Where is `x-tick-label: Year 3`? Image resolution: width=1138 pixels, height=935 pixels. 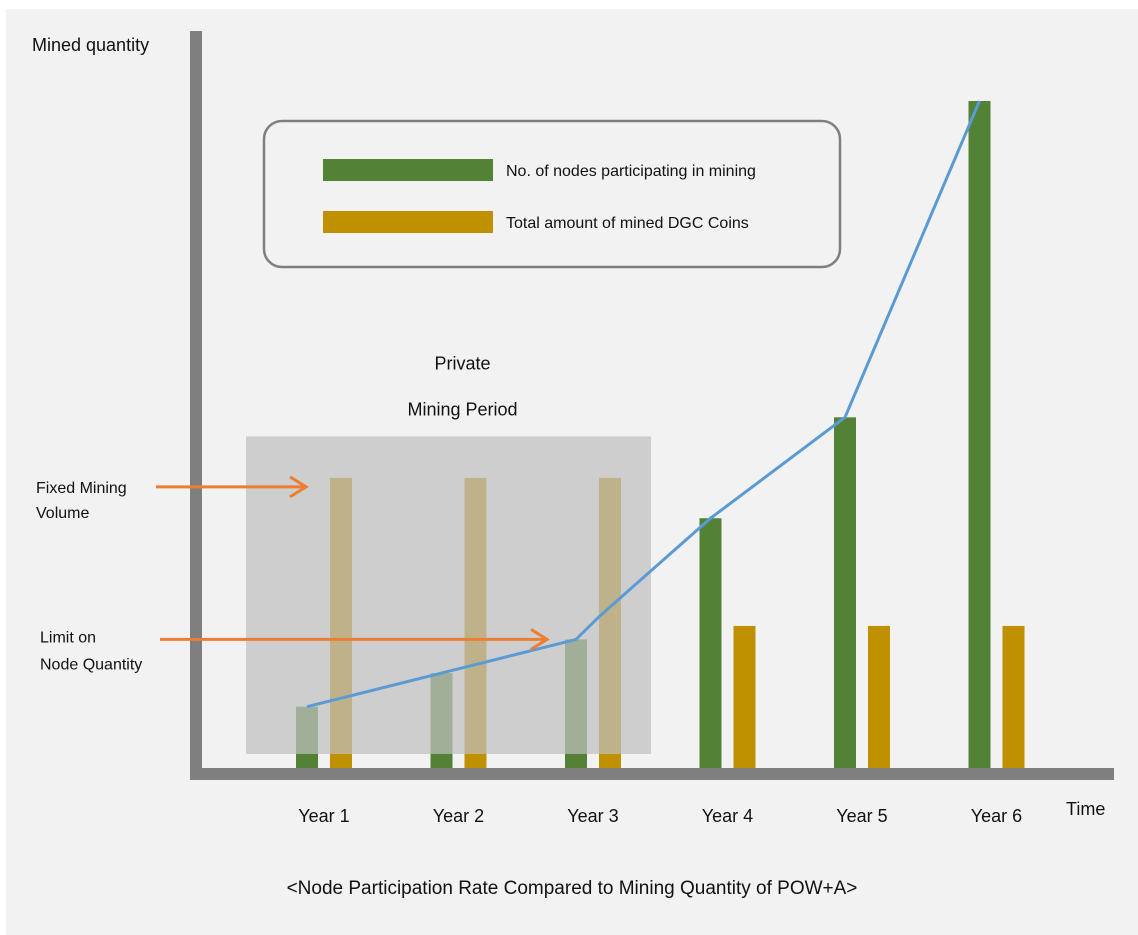
x-tick-label: Year 3 is located at coordinates (592, 816).